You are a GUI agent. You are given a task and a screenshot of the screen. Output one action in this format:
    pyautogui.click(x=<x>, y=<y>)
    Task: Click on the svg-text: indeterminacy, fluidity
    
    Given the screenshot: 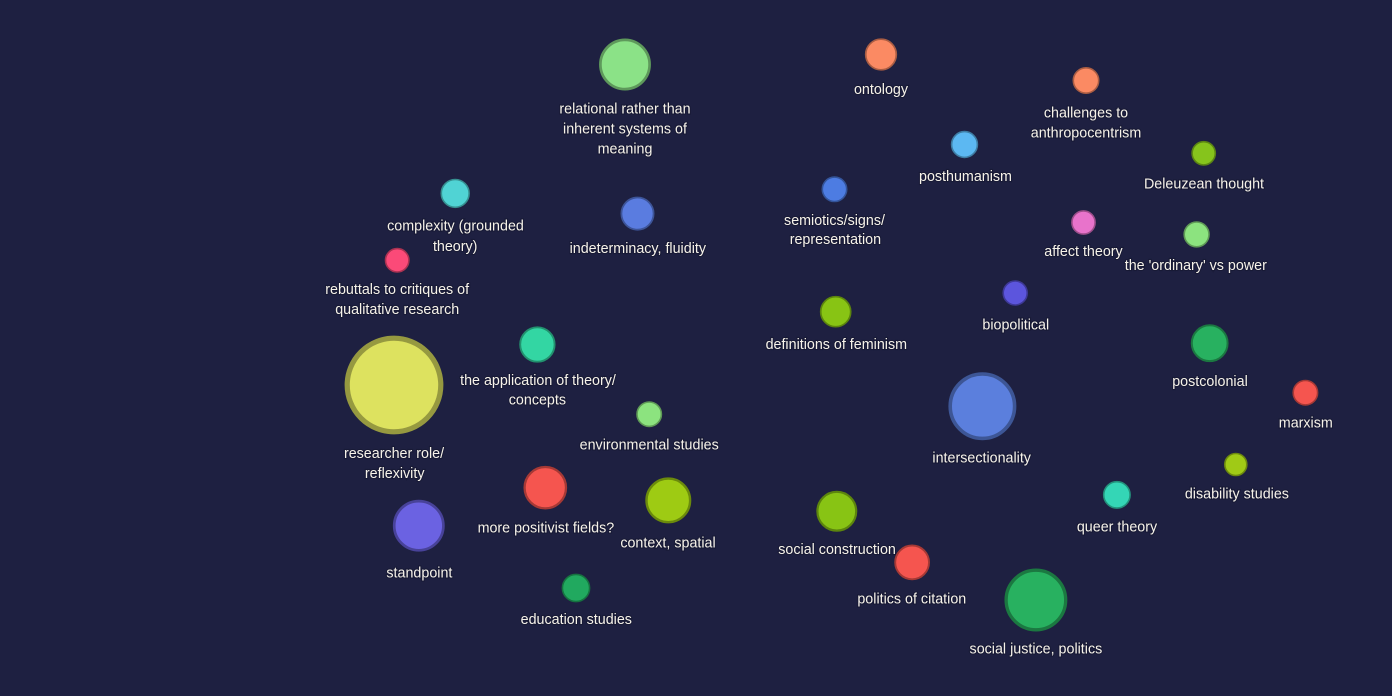 What is the action you would take?
    pyautogui.click(x=638, y=249)
    